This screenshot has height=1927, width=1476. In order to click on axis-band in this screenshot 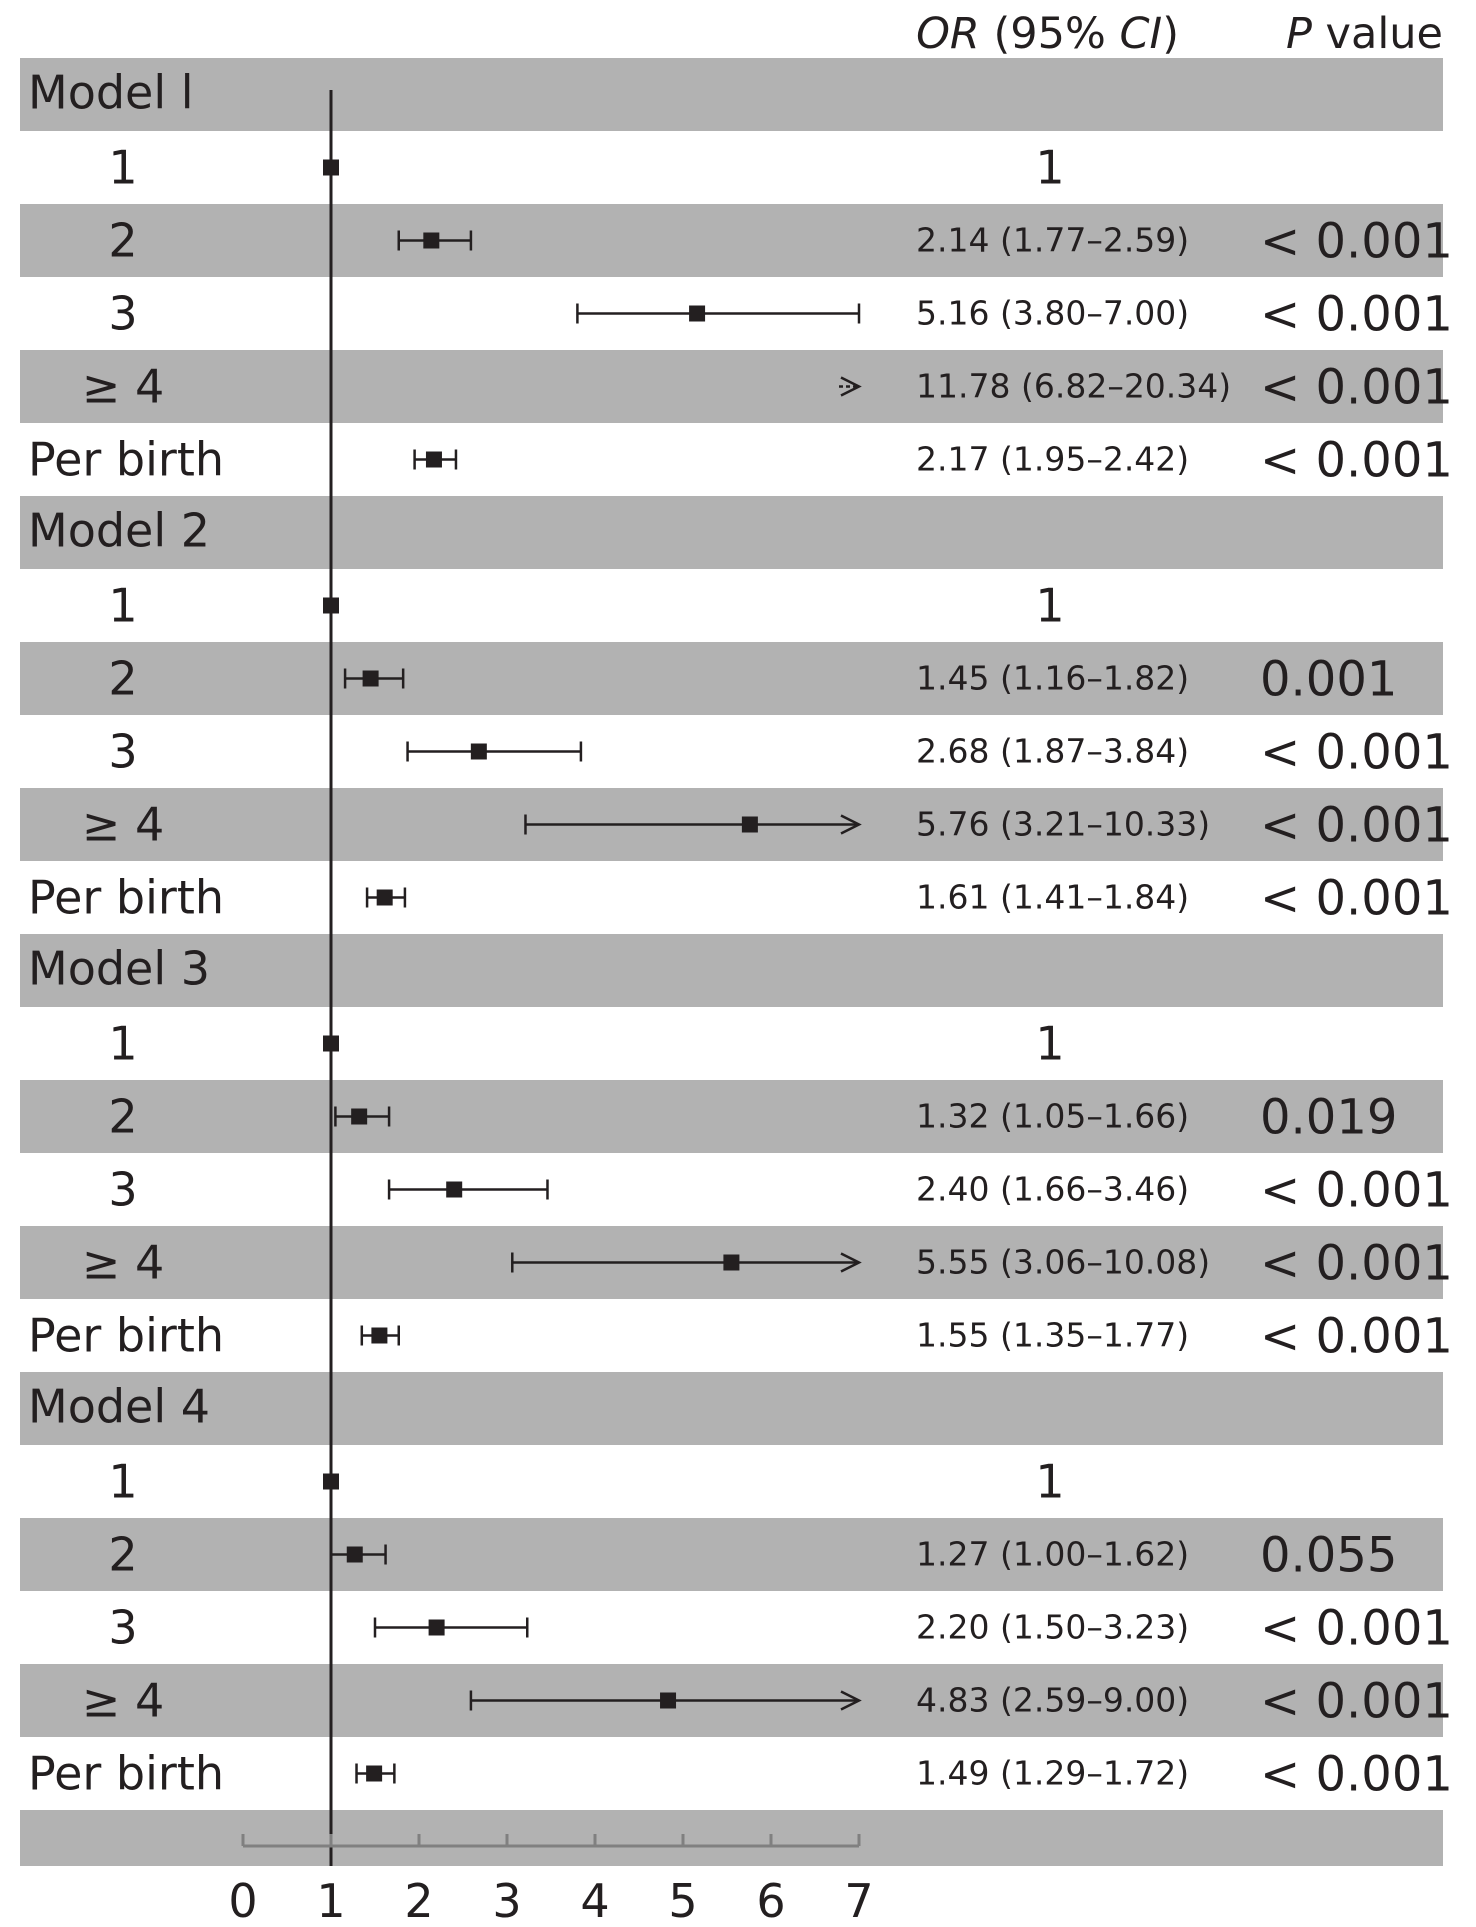, I will do `click(731, 1838)`.